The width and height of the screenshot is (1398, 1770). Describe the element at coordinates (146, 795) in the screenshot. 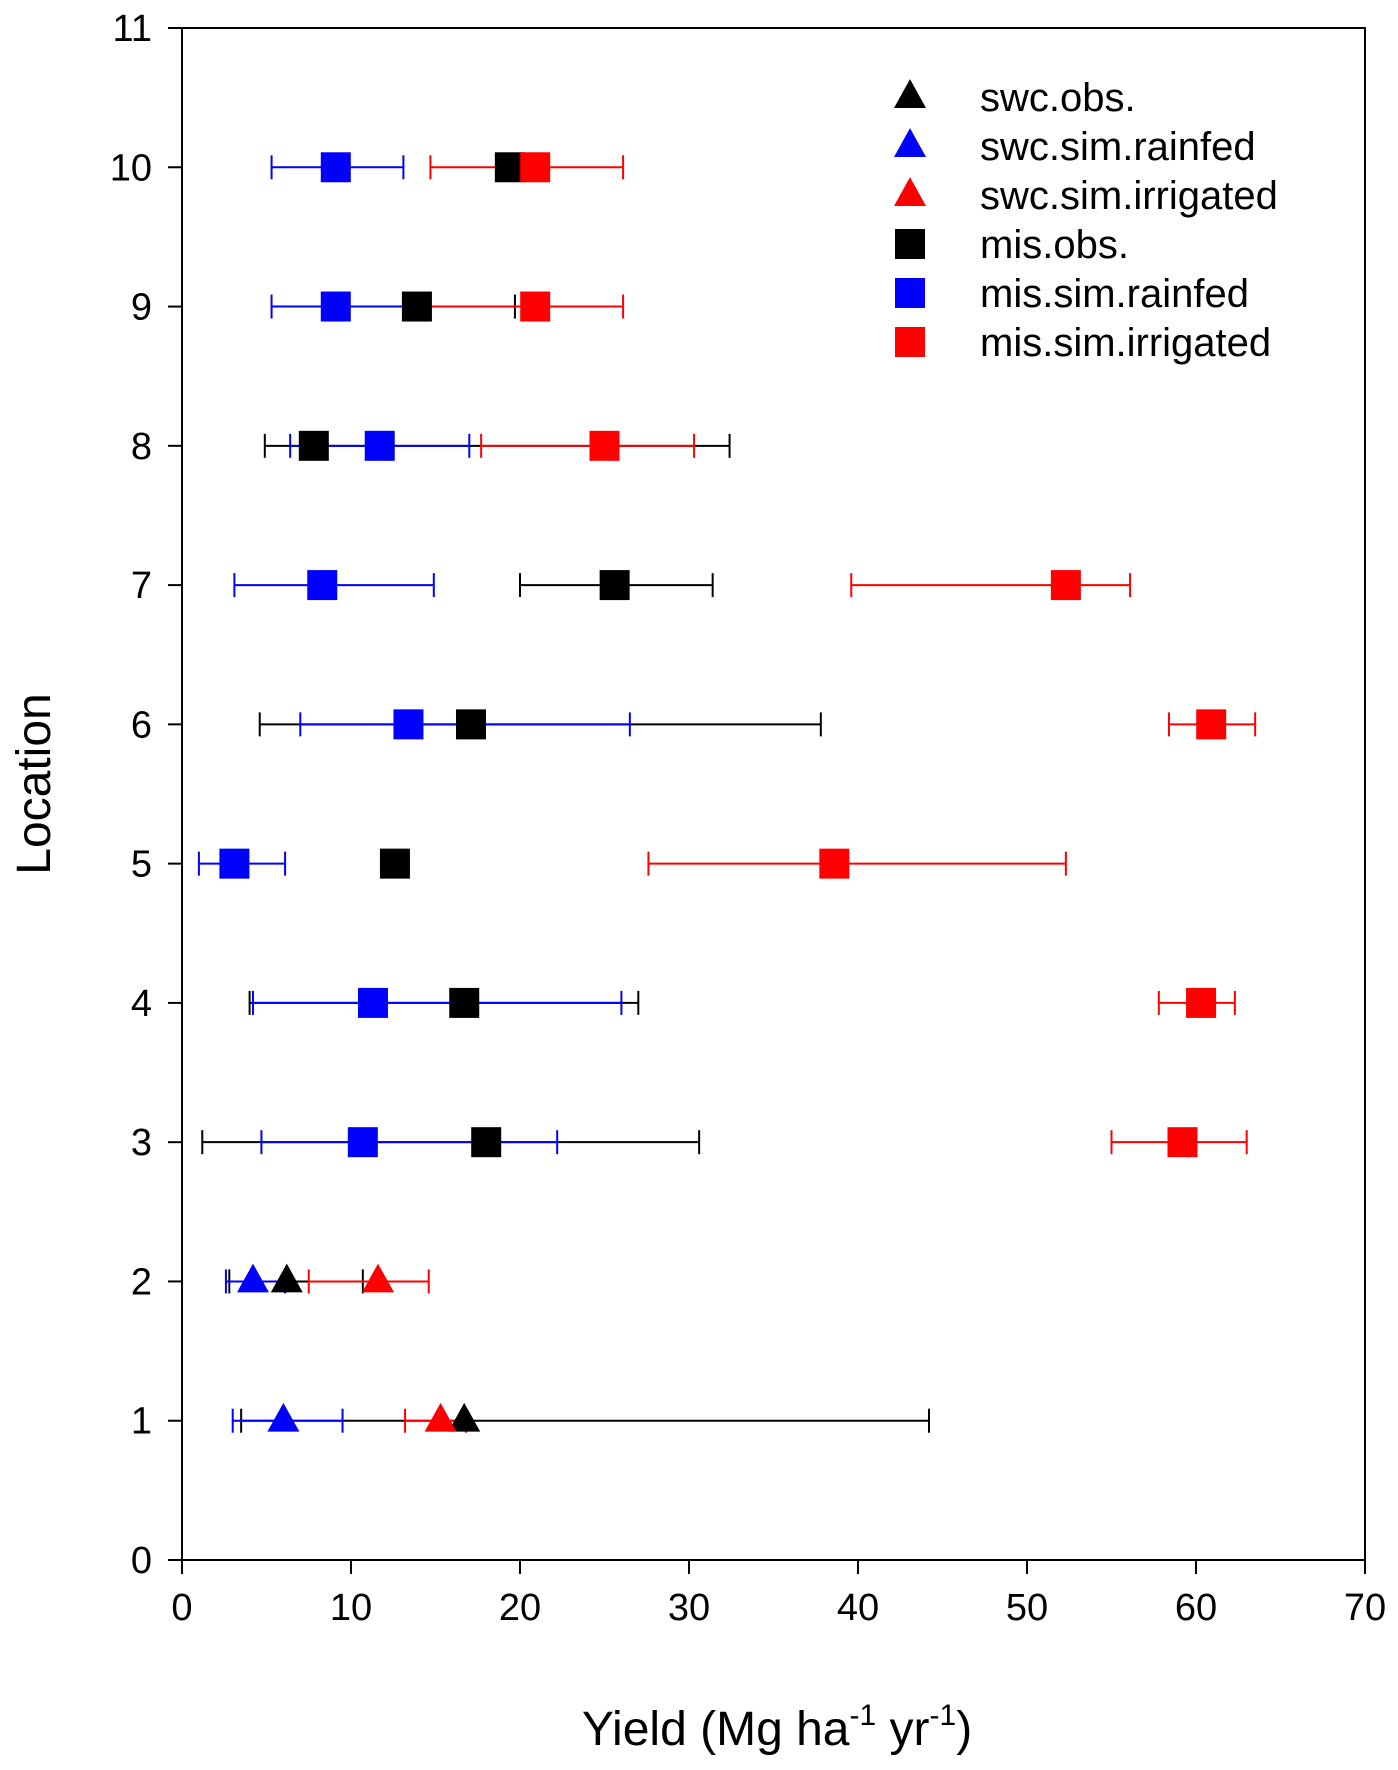

I see `y-axis-ticks: 0 1 2 3 4 5 6 7 8 9 10 11` at that location.